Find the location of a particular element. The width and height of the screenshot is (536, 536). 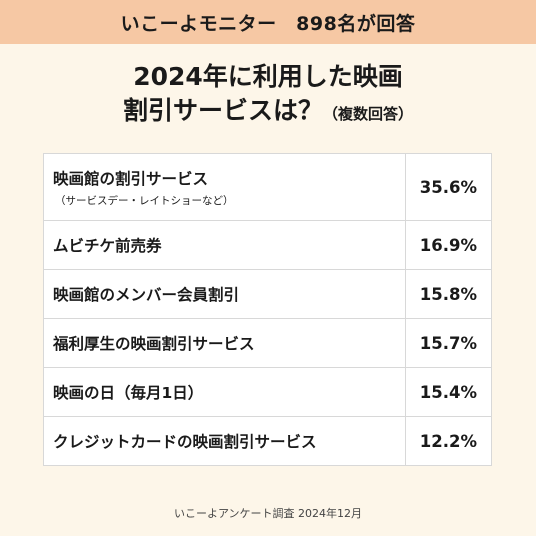

table-row: 福利厚生の映画割引サービス 15.7% is located at coordinates (268, 343).